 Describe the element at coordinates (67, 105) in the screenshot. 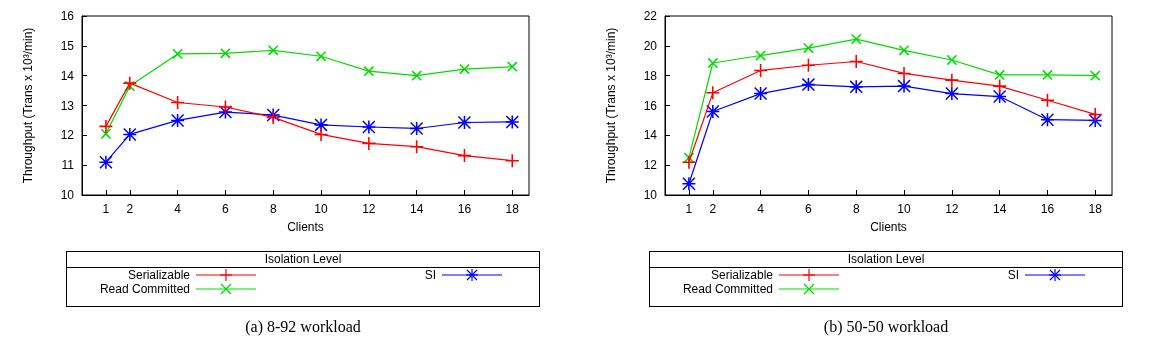

I see `y-tick-label: 13` at that location.